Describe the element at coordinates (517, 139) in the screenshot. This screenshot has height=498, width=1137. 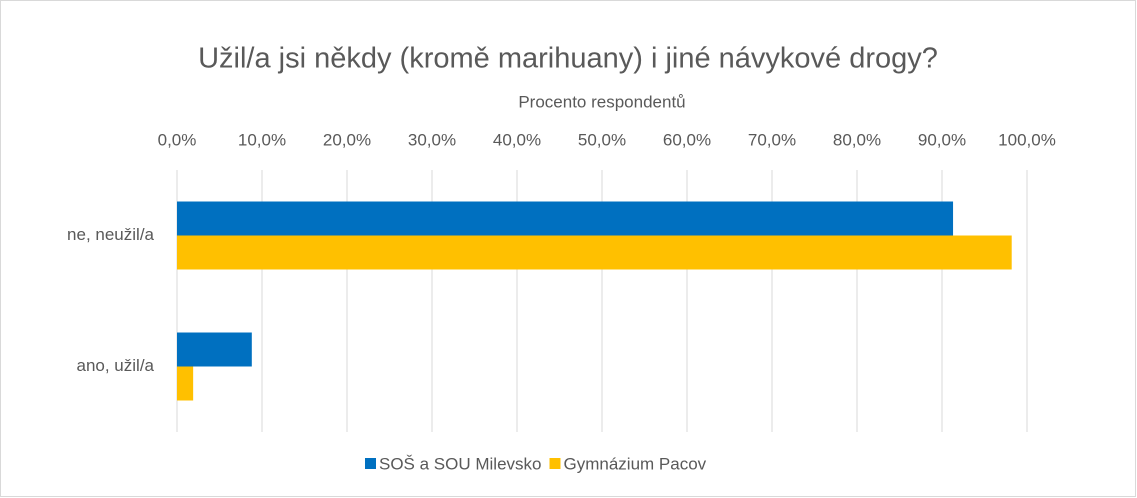
I see `x-tick-label: 40,0%` at that location.